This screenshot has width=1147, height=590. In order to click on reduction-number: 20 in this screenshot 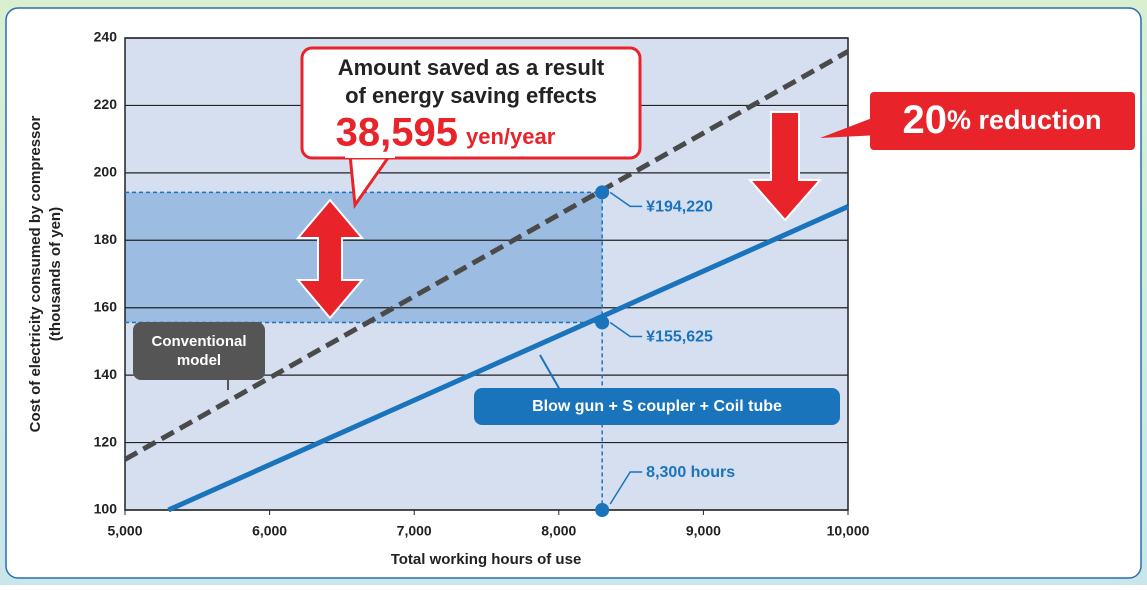, I will do `click(924, 120)`.